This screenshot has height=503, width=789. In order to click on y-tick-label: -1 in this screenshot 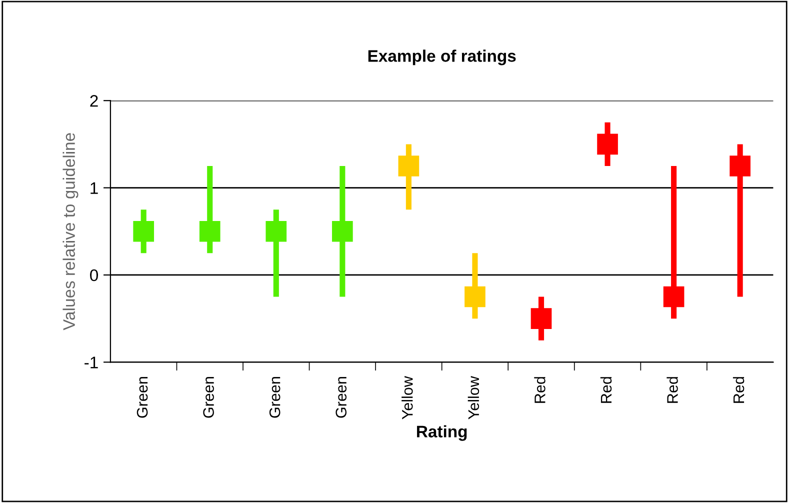, I will do `click(91, 362)`.